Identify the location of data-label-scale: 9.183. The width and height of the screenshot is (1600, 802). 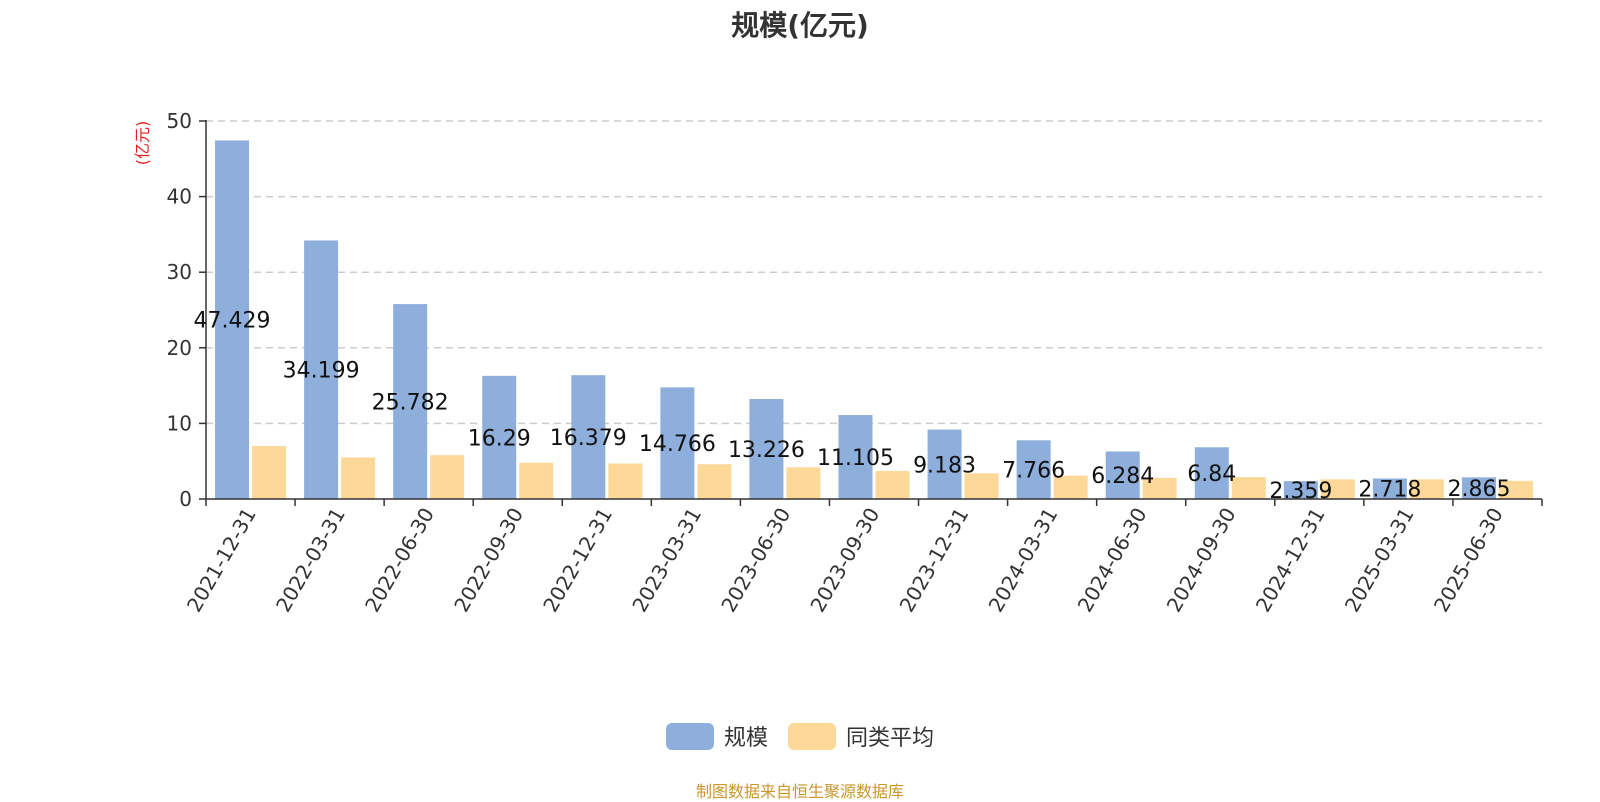
(944, 465).